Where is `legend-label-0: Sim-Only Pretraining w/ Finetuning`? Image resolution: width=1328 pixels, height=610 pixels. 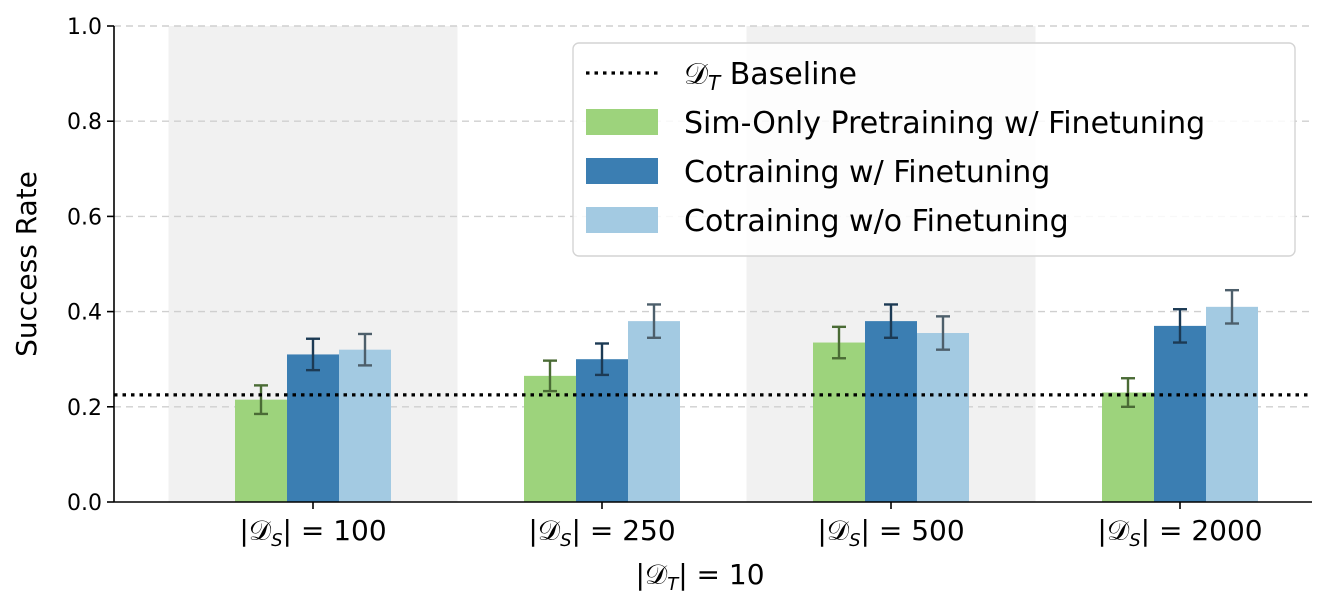 legend-label-0: Sim-Only Pretraining w/ Finetuning is located at coordinates (944, 123).